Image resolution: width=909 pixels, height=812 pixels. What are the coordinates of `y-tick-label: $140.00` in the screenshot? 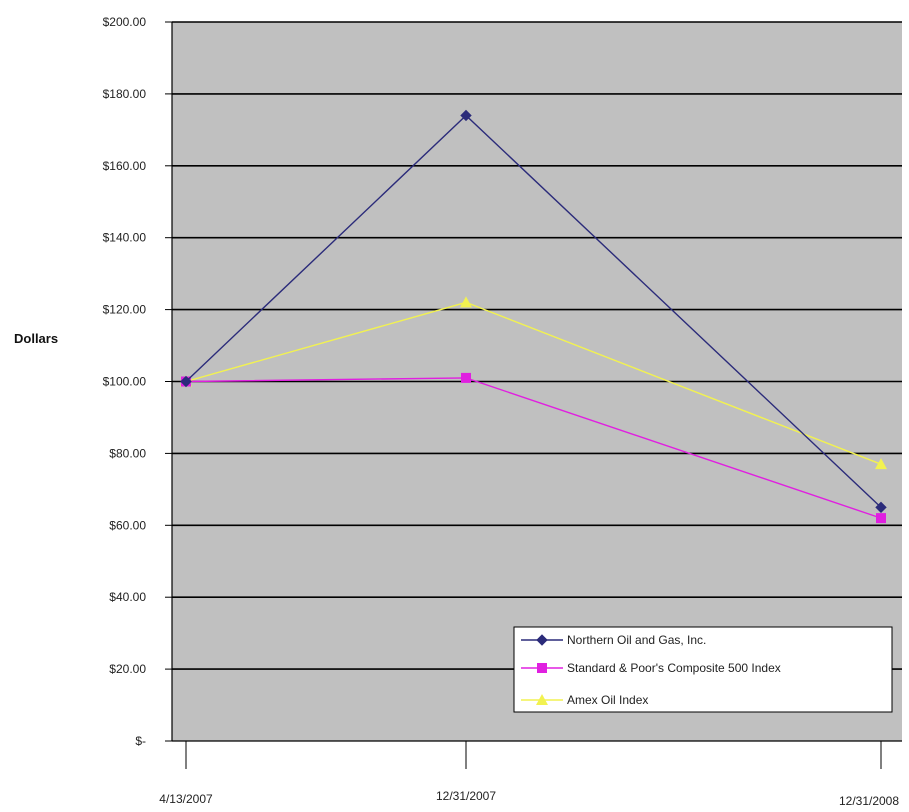 It's located at (125, 238).